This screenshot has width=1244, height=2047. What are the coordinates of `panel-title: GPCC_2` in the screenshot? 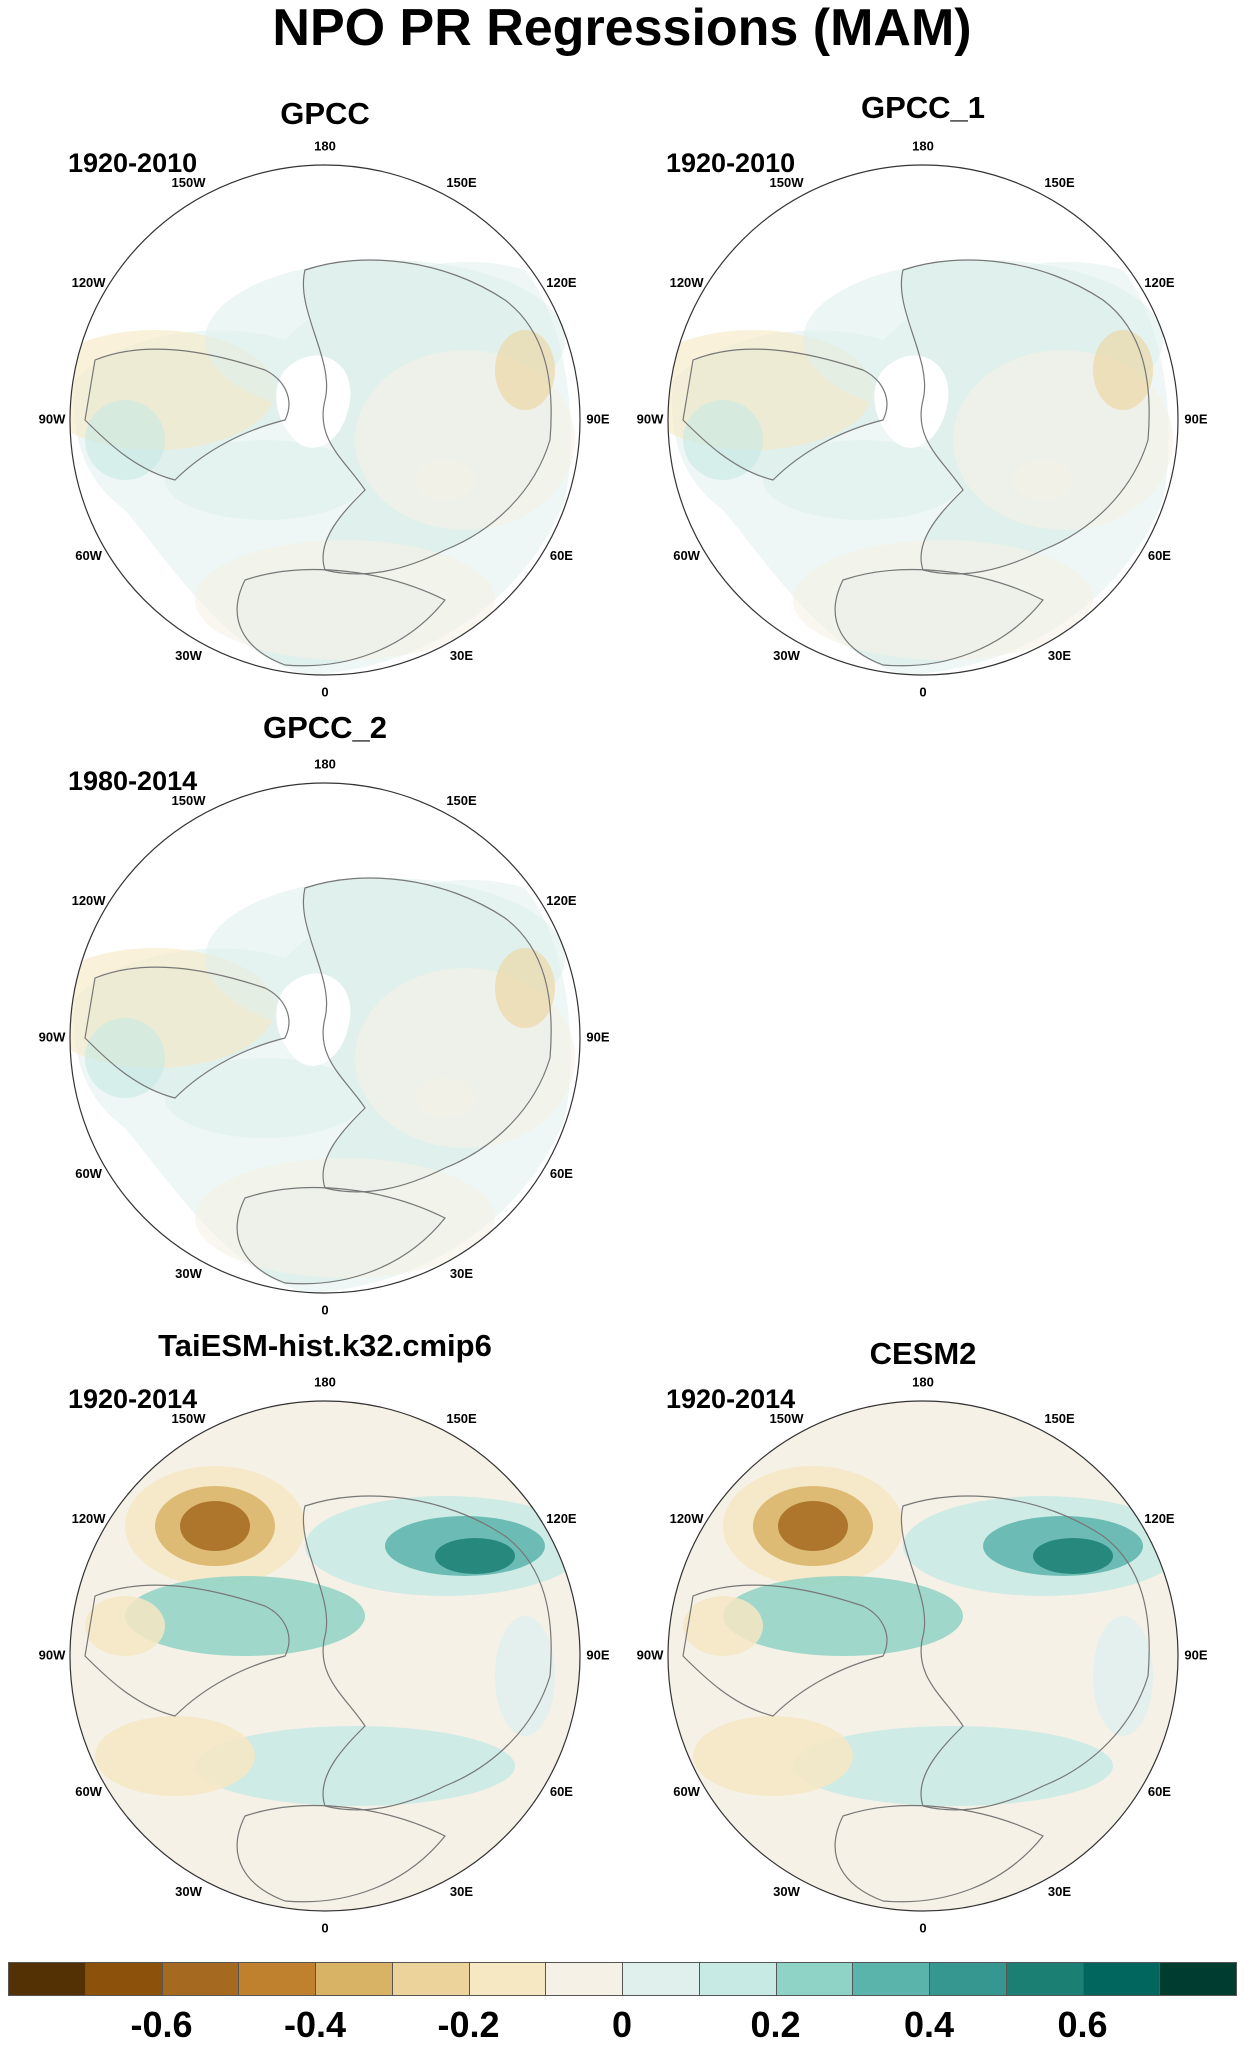 It's located at (325, 727).